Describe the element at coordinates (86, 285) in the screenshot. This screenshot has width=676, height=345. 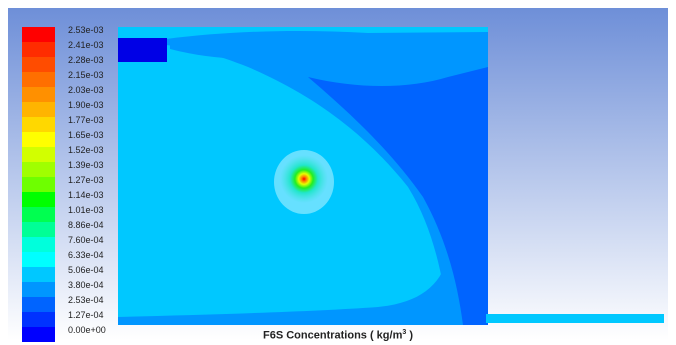
I see `legend-label: 3.80e-04` at that location.